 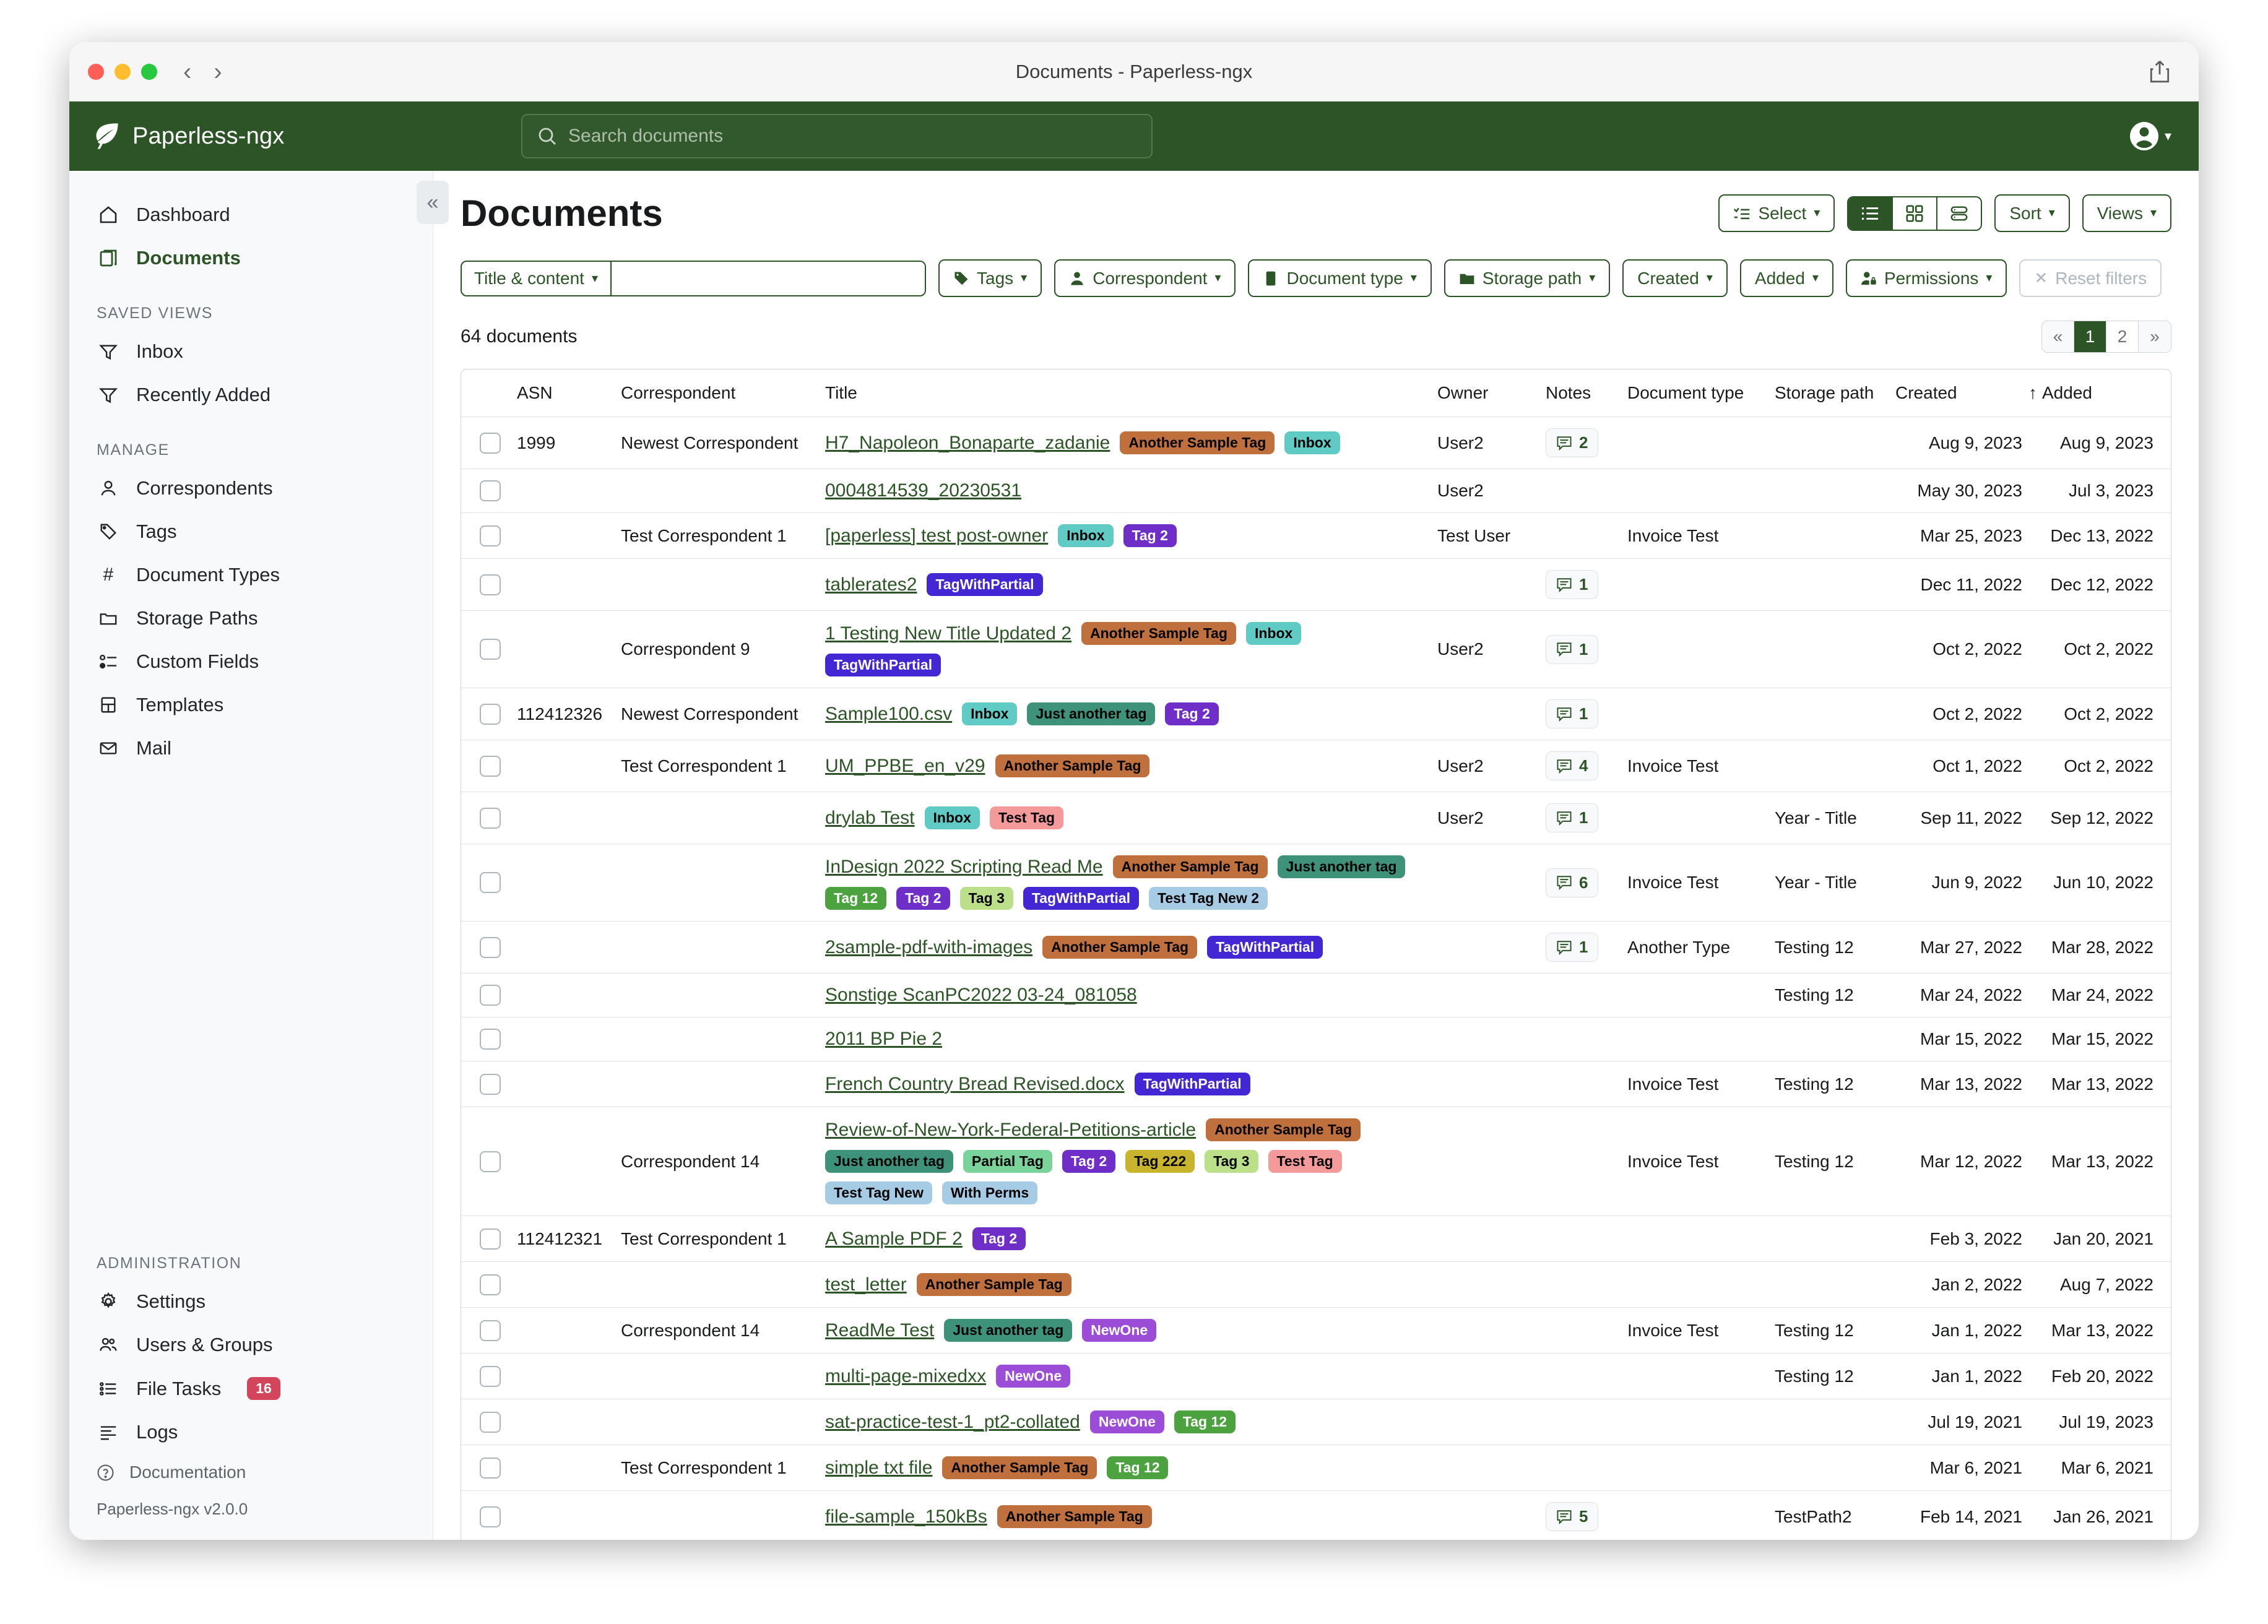 What do you see at coordinates (1871, 213) in the screenshot?
I see `view-list-button` at bounding box center [1871, 213].